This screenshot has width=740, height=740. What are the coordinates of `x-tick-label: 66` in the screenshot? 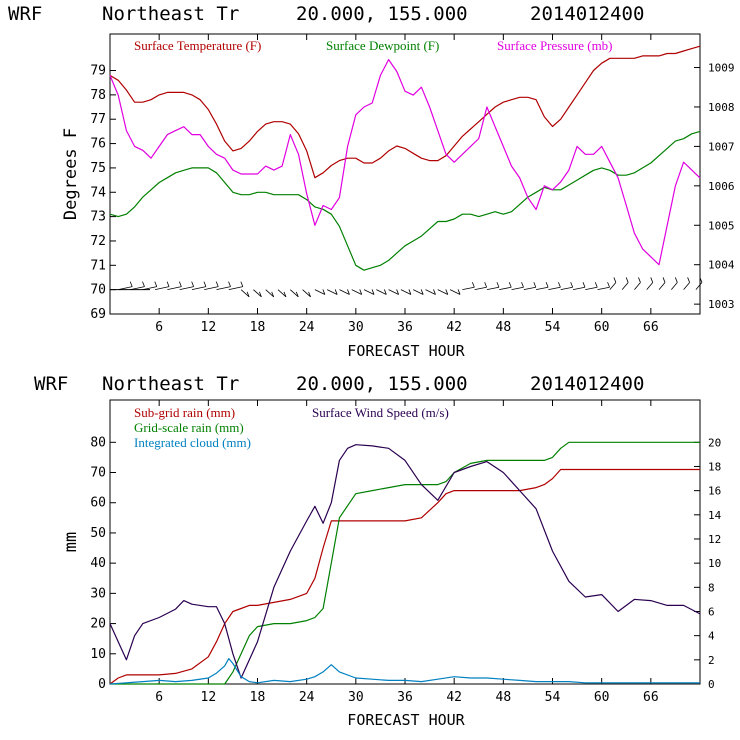 It's located at (651, 697).